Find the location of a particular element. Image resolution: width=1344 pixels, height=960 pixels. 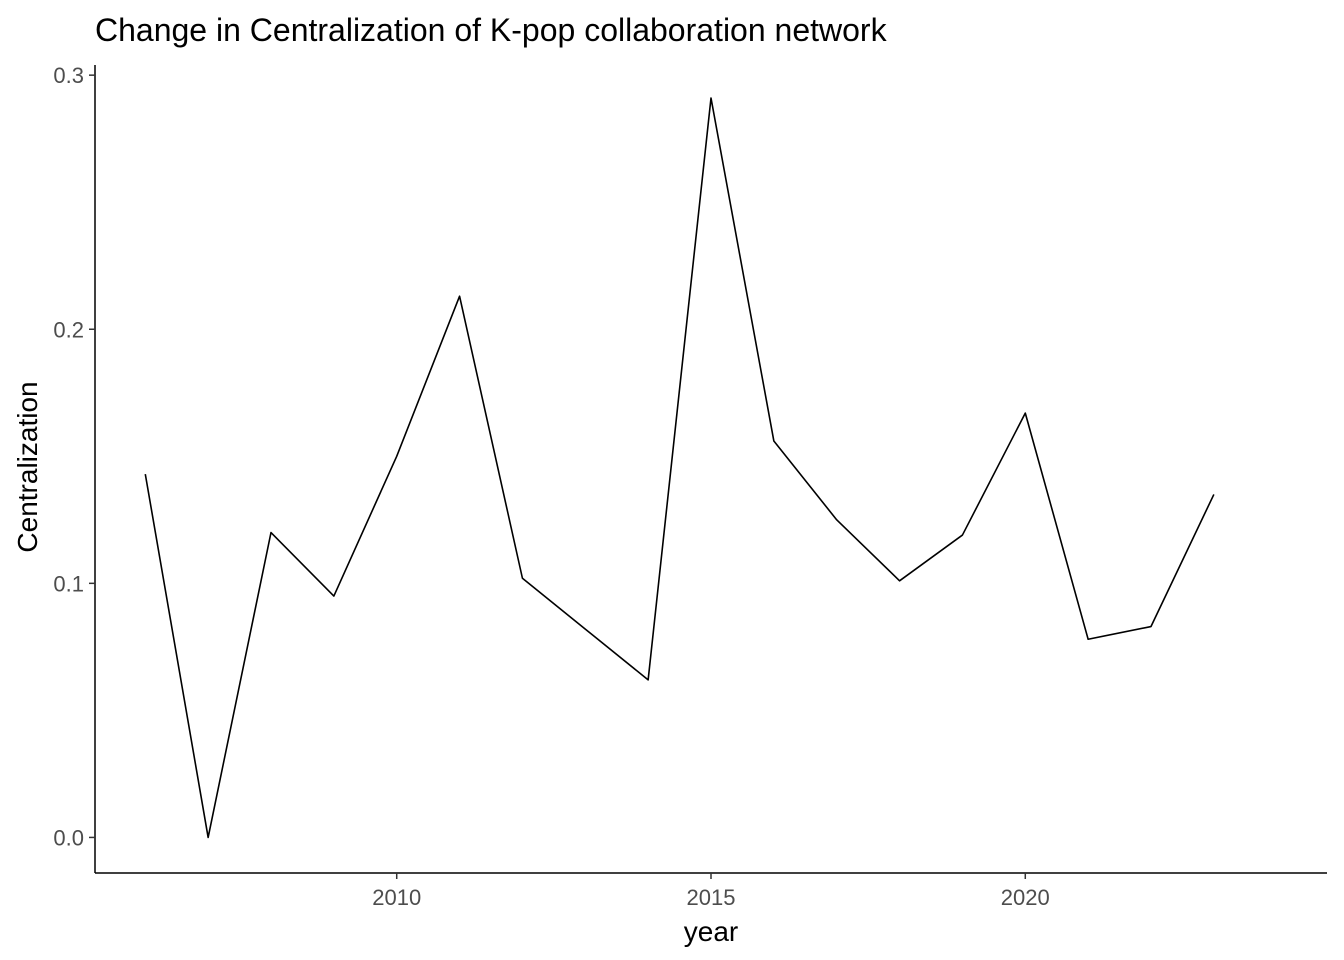

y-axis-ticks: 0.0 0.1 0.2 0.3 is located at coordinates (74, 456).